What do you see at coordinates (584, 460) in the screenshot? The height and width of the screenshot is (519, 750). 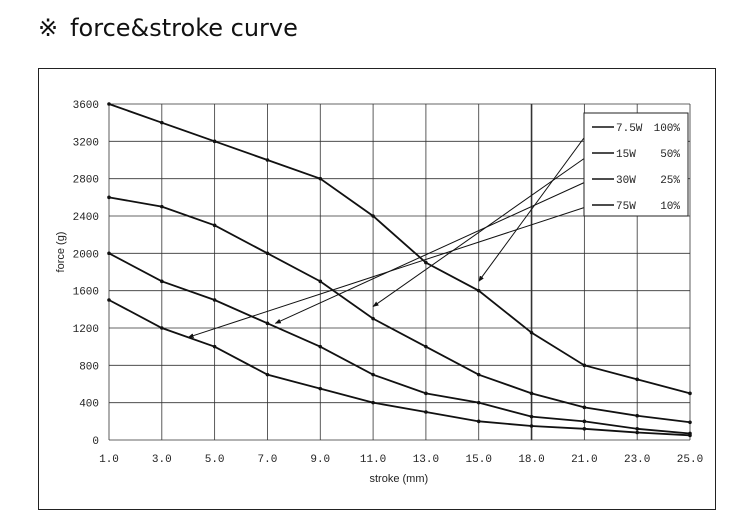 I see `x-tick-label: 21.0` at bounding box center [584, 460].